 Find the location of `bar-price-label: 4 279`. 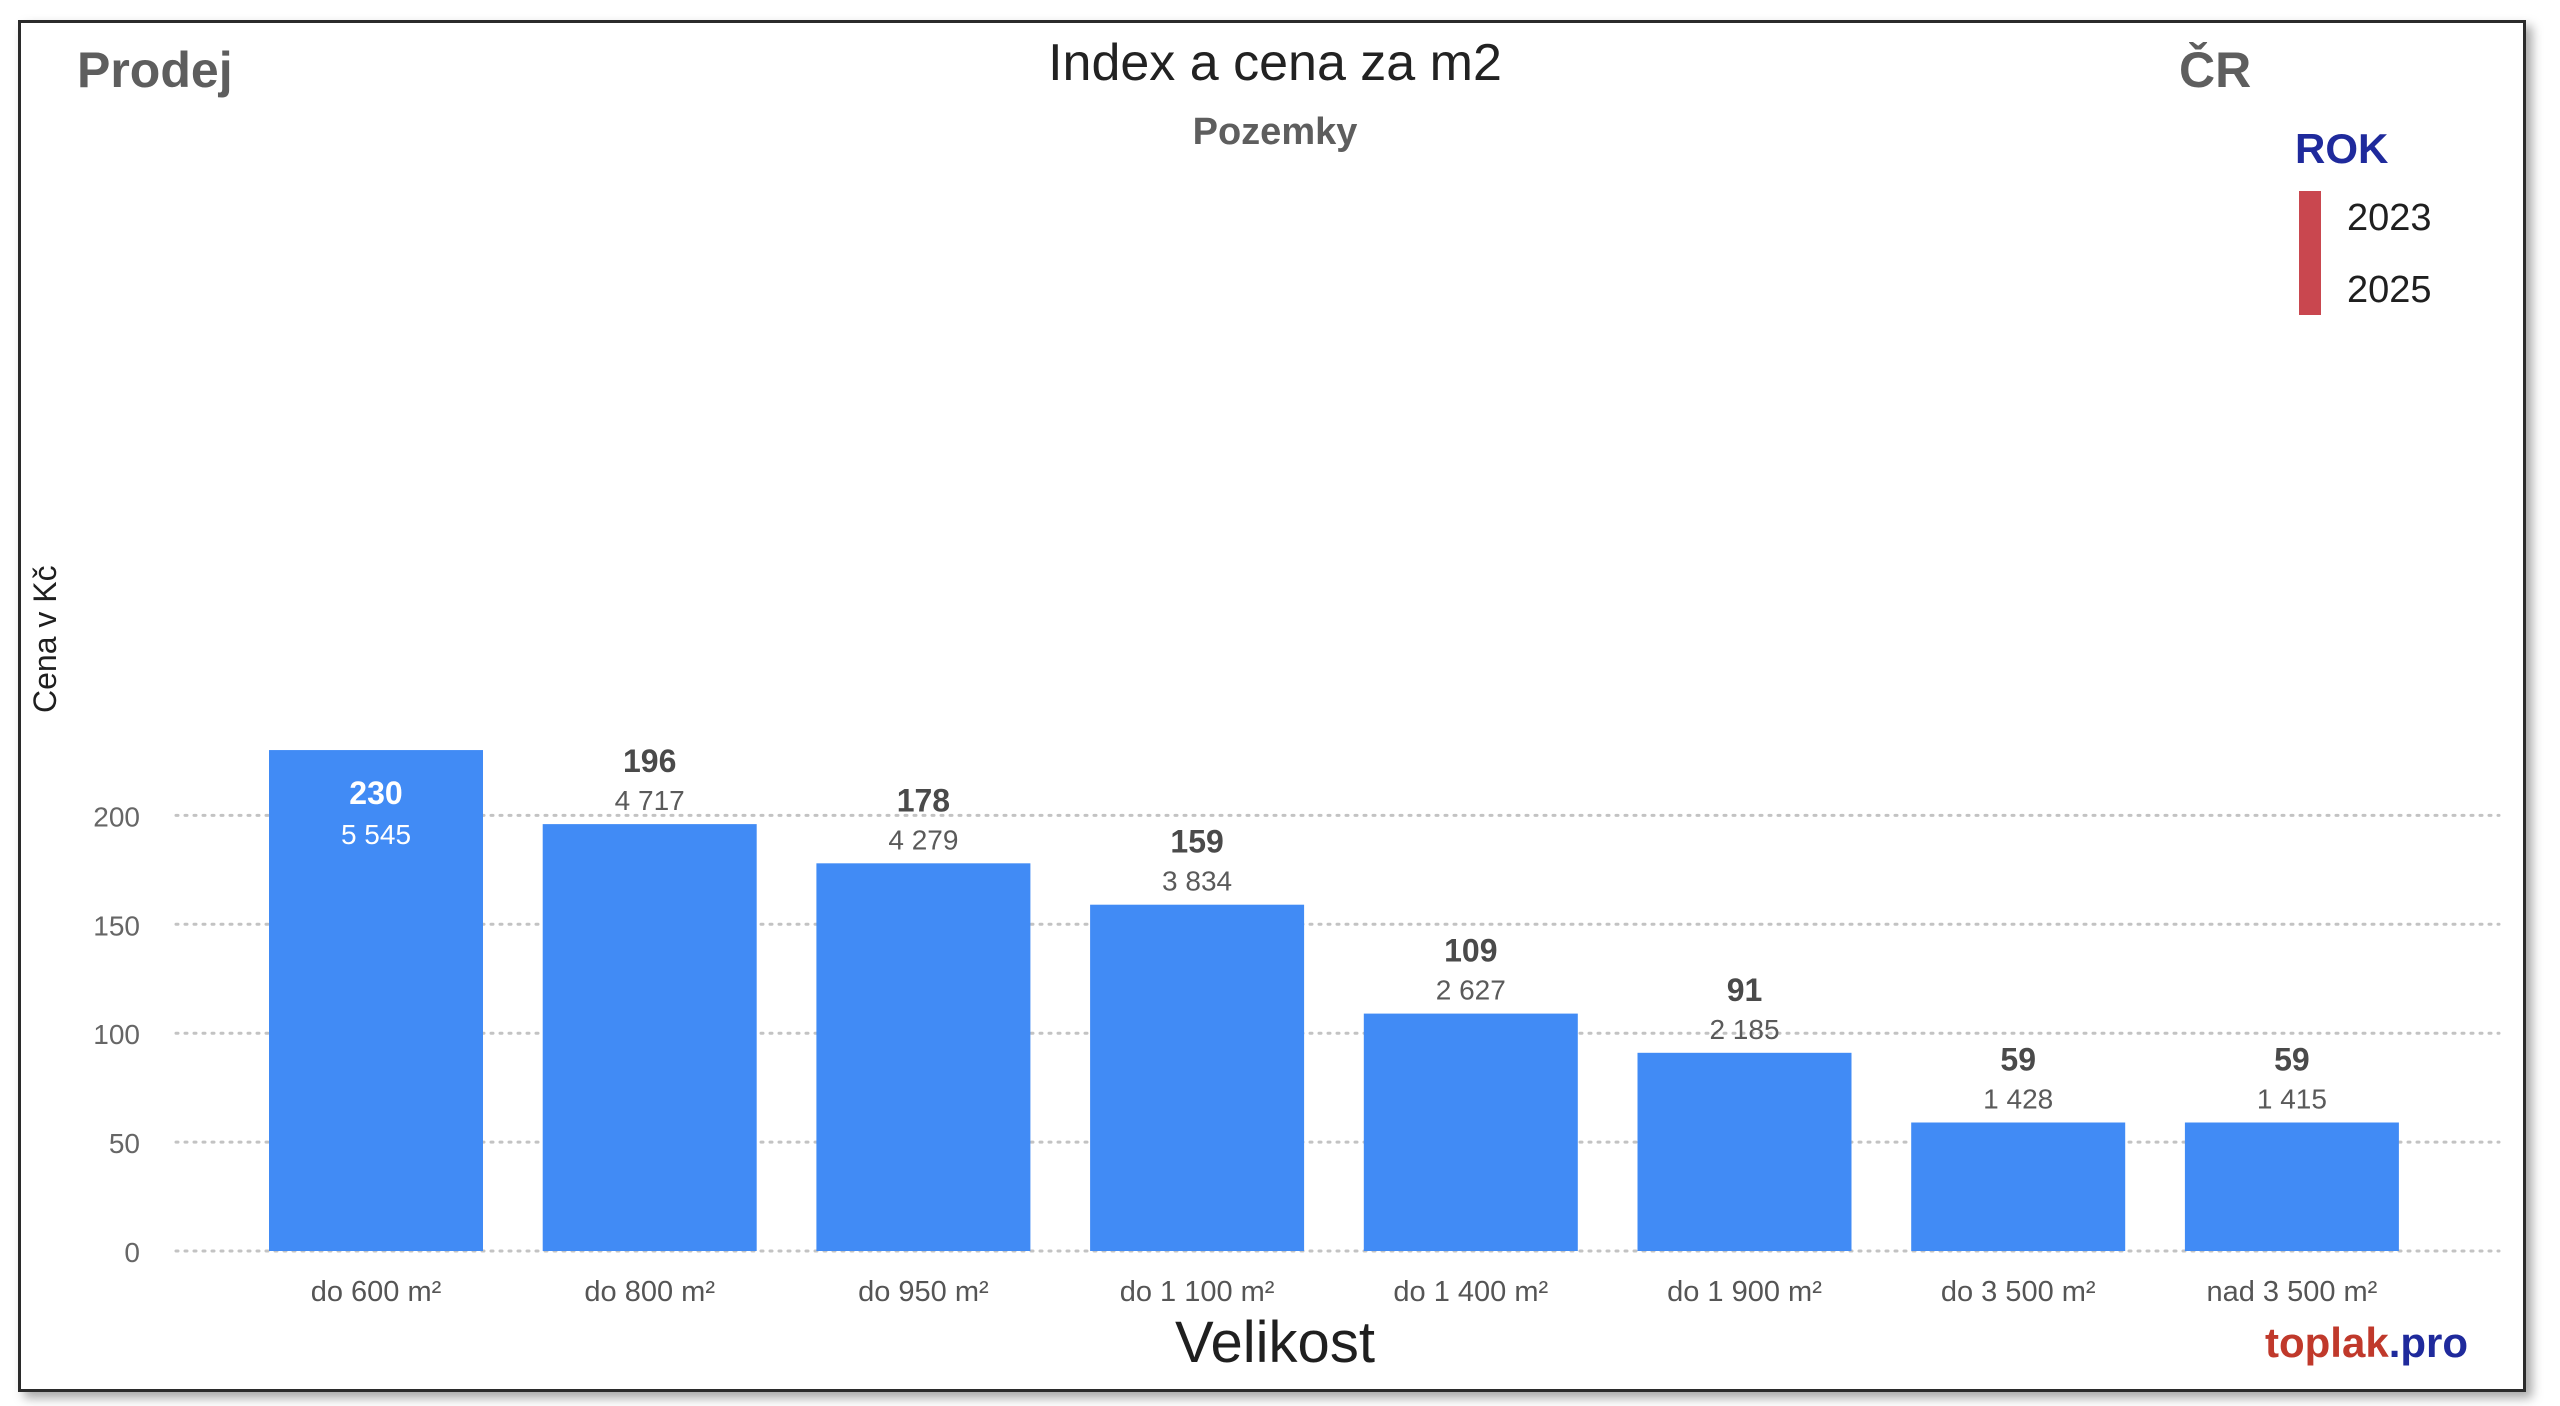

bar-price-label: 4 279 is located at coordinates (923, 839).